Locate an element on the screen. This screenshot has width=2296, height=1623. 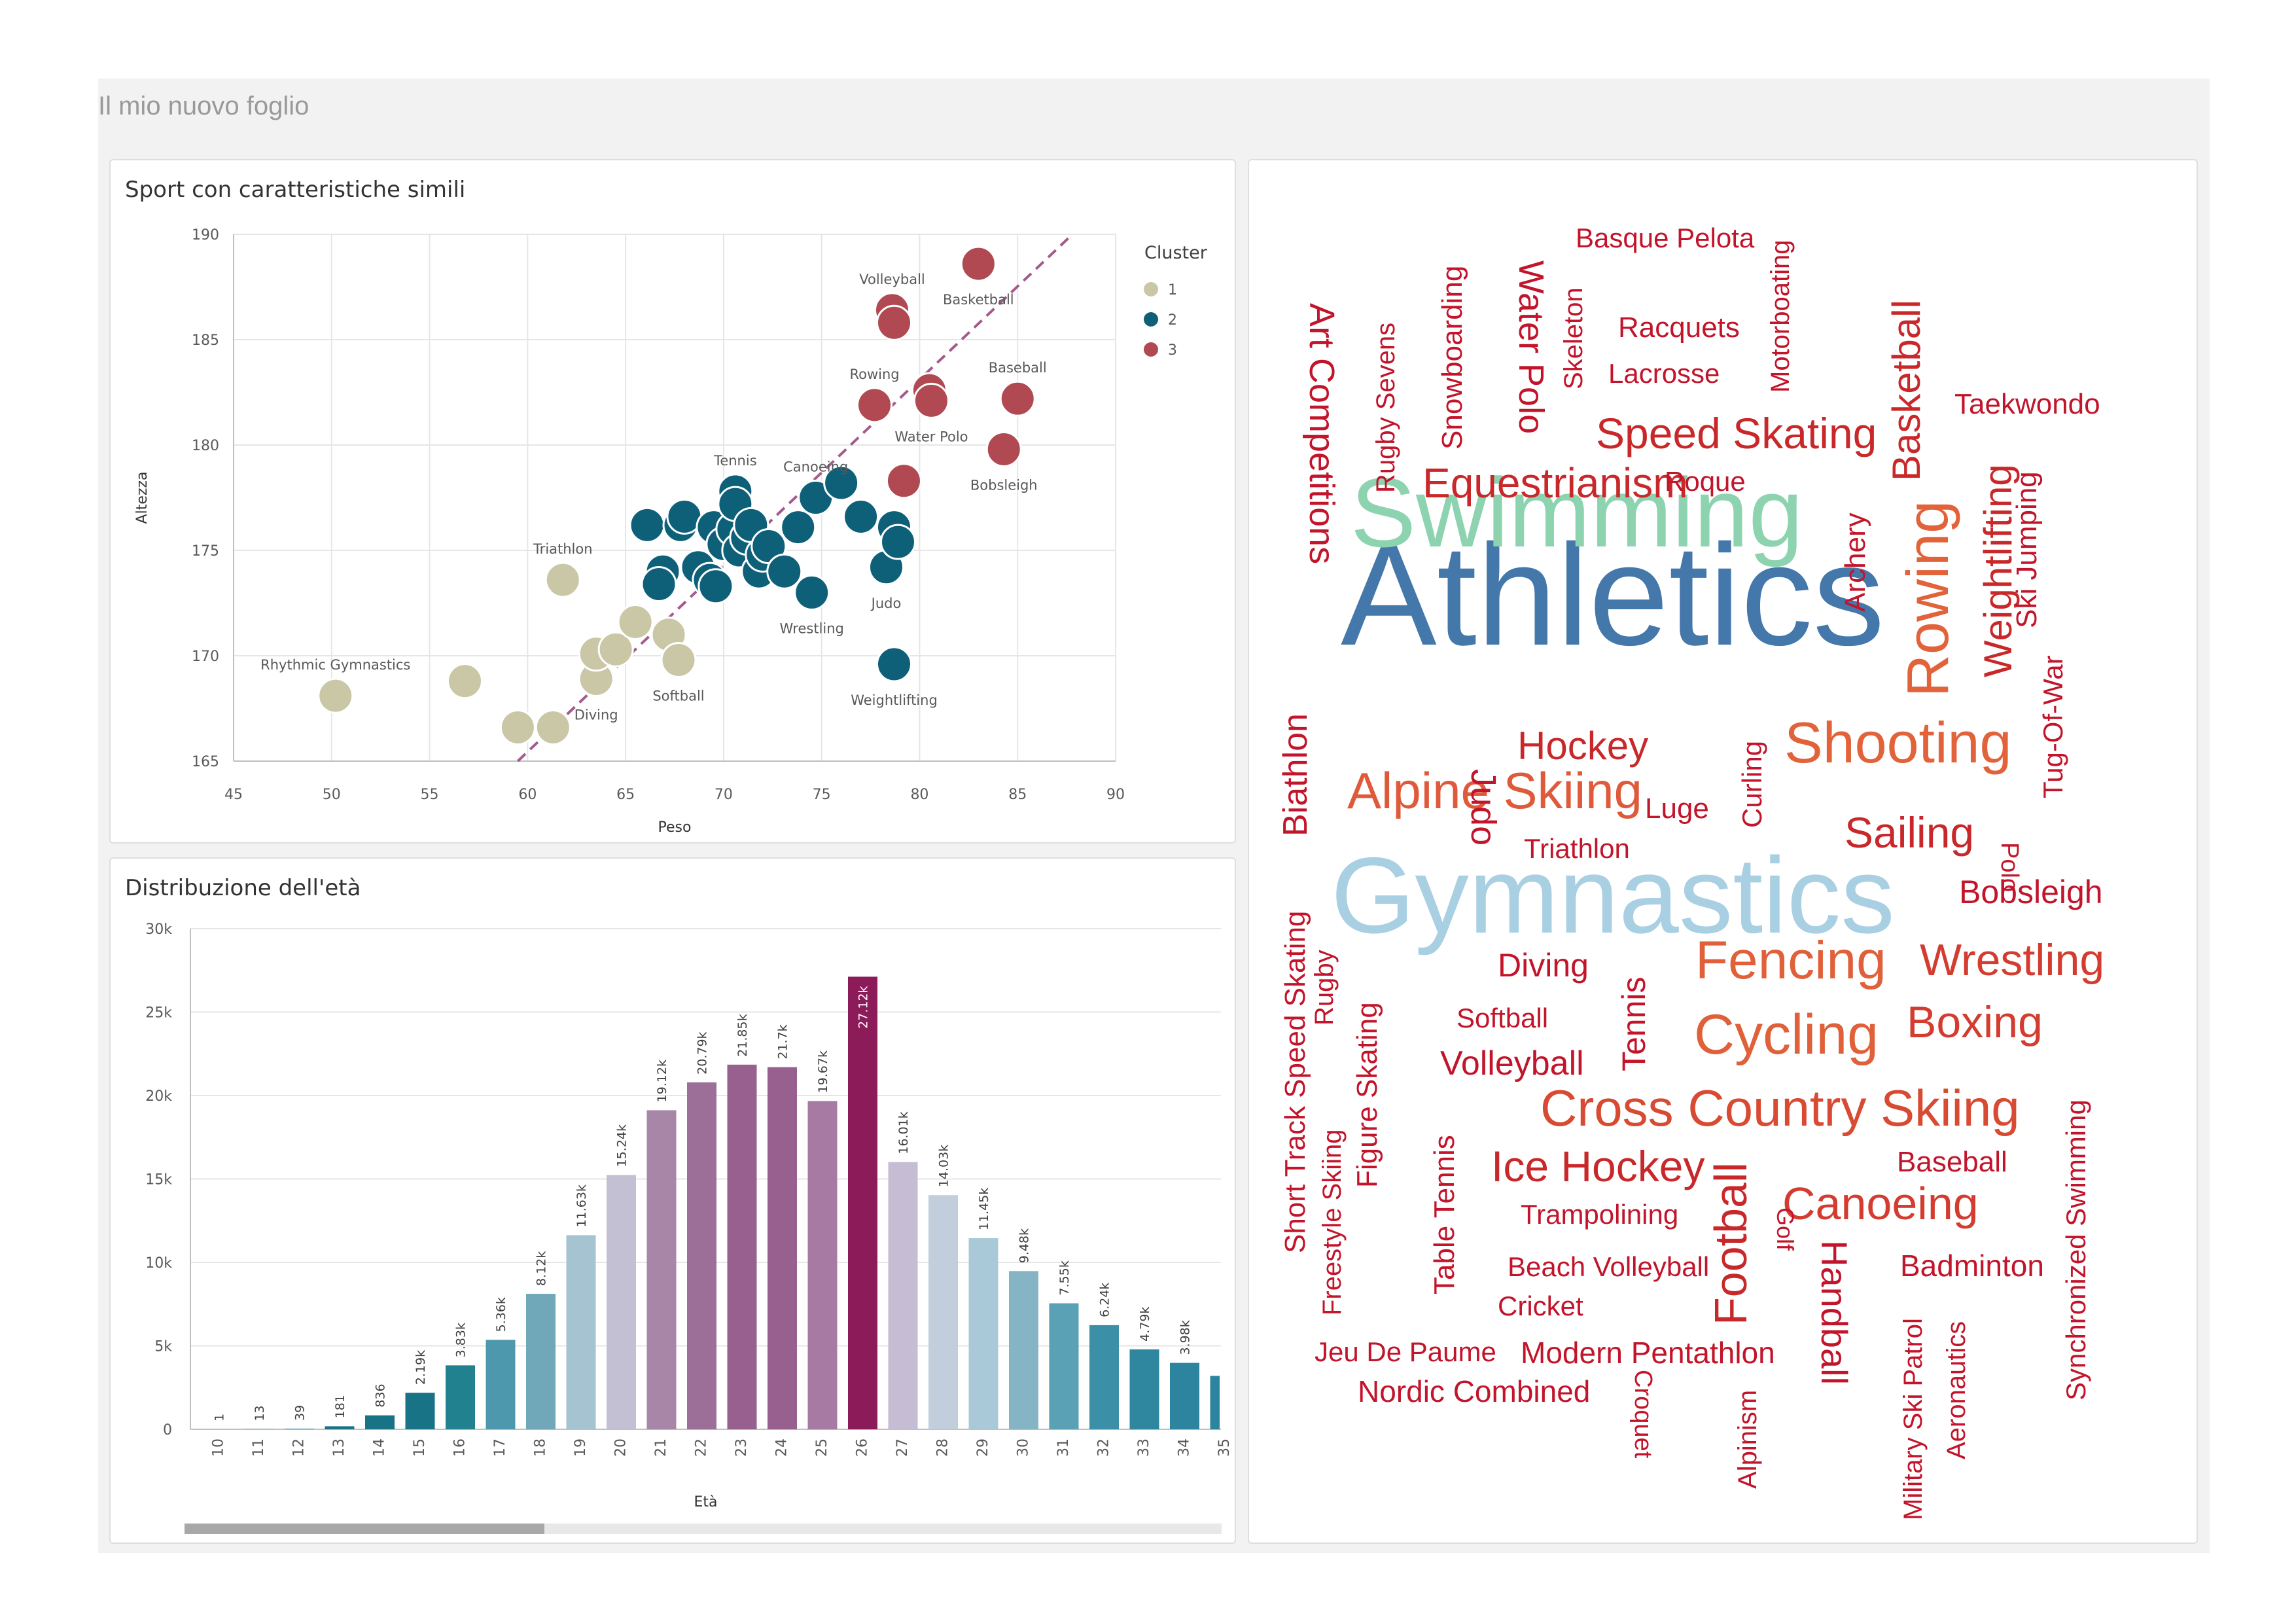
scatter-legend: Cluster 1 2 3 is located at coordinates (1176, 301).